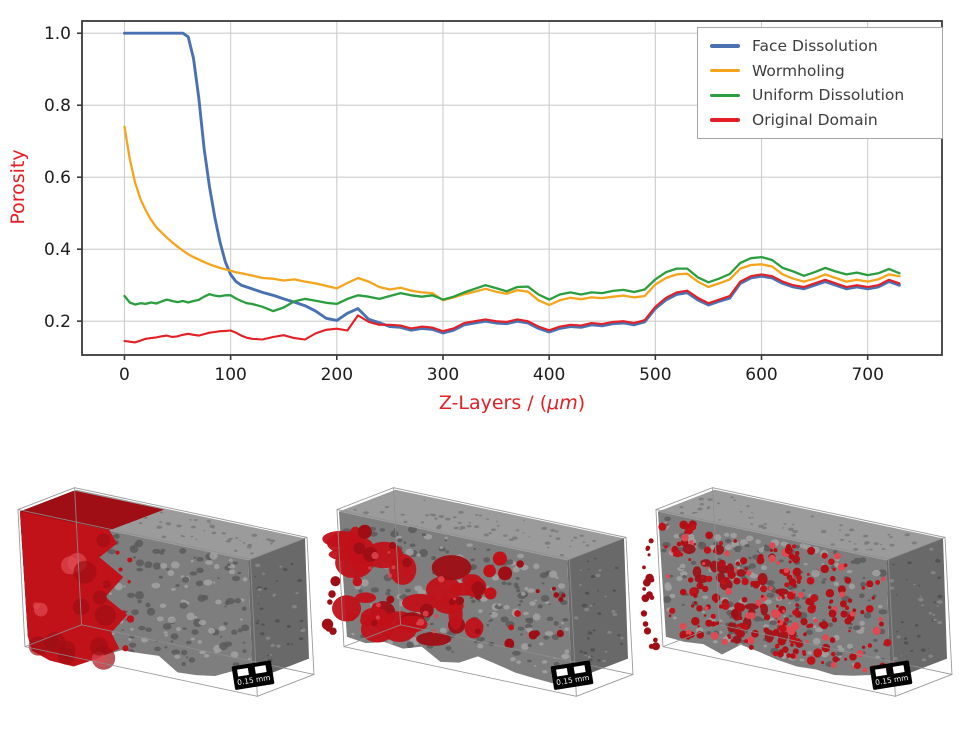 The image size is (960, 744). What do you see at coordinates (549, 375) in the screenshot?
I see `svg-text: 400` at bounding box center [549, 375].